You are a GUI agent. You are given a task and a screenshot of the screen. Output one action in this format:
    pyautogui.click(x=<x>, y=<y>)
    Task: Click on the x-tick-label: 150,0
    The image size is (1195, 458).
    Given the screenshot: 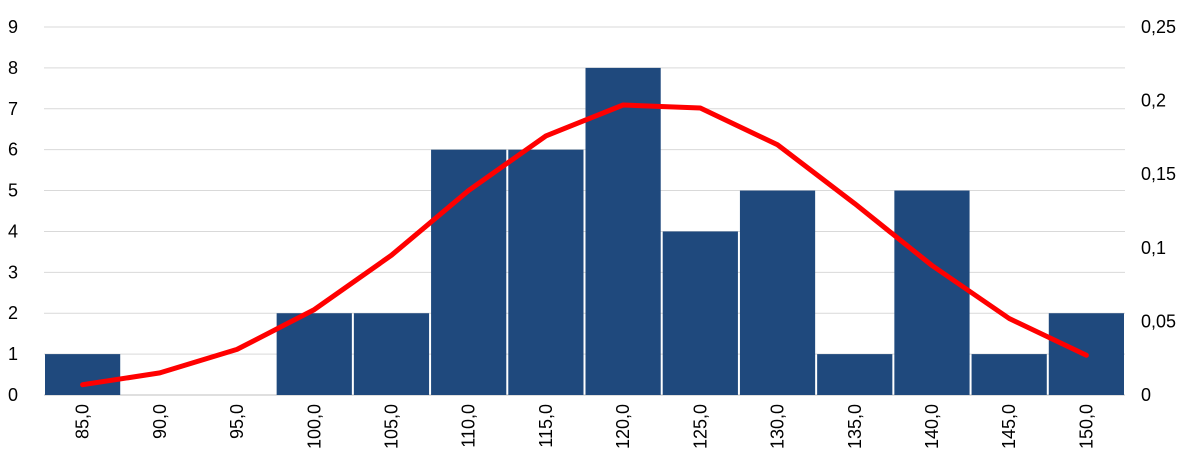 What is the action you would take?
    pyautogui.click(x=1086, y=426)
    